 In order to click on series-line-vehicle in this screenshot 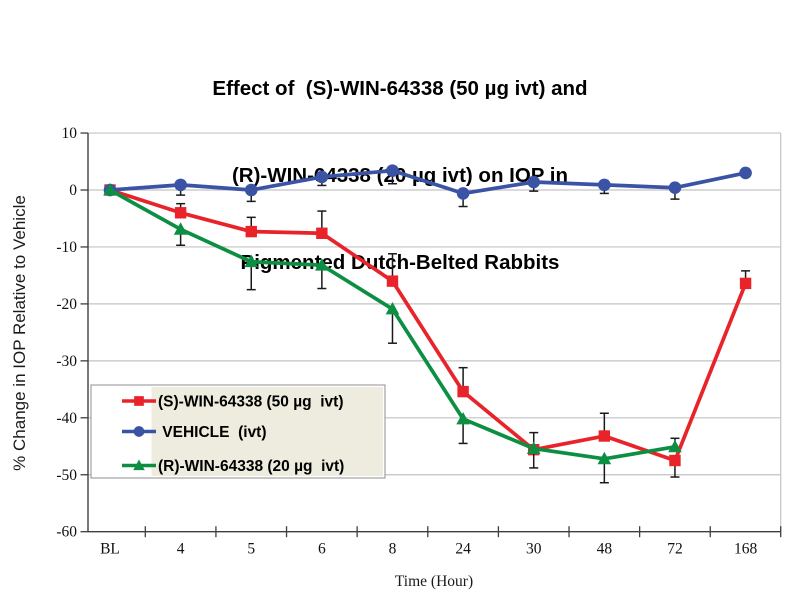, I will do `click(428, 182)`.